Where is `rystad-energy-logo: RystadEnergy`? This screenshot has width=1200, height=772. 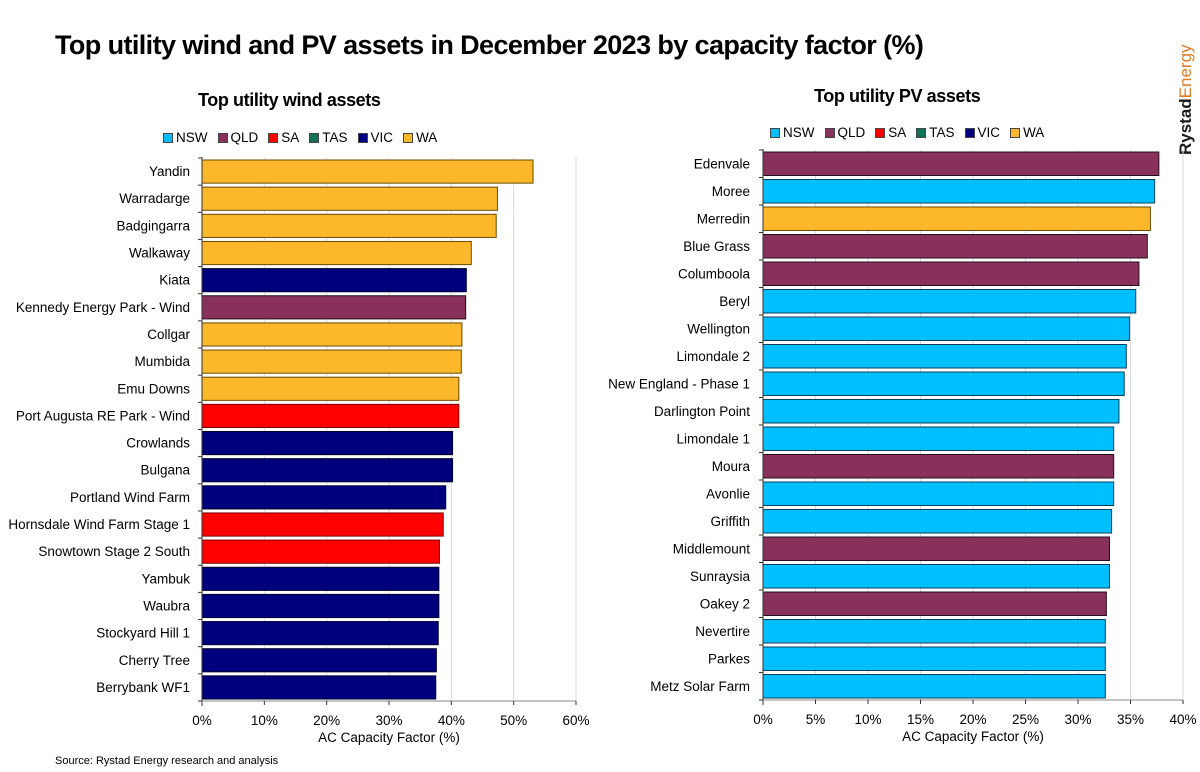 rystad-energy-logo: RystadEnergy is located at coordinates (1185, 99).